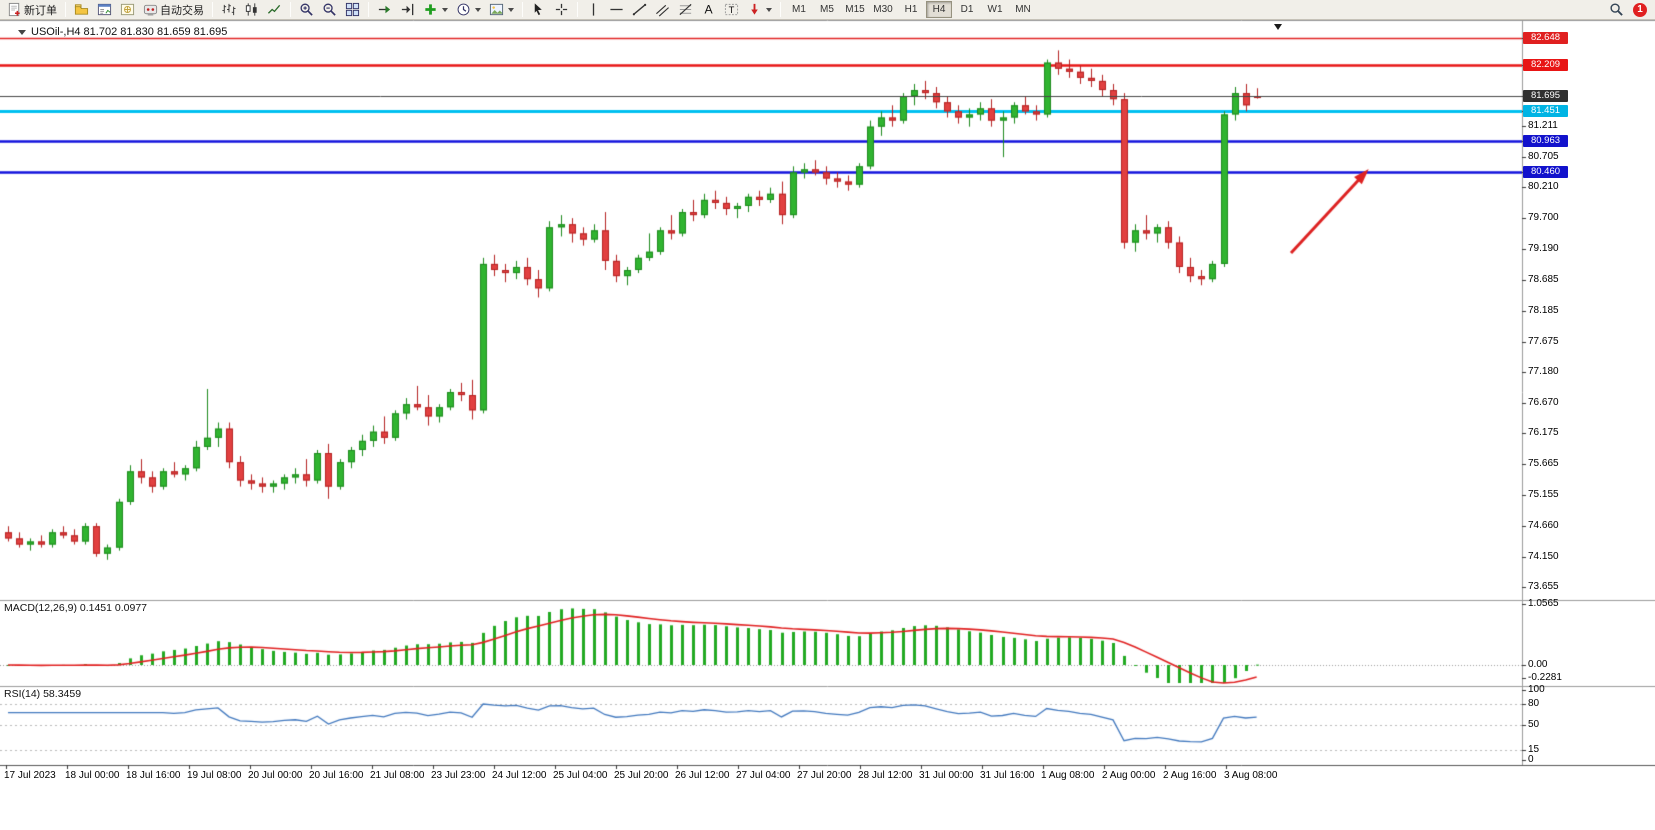  I want to click on profiles-icon, so click(81, 9).